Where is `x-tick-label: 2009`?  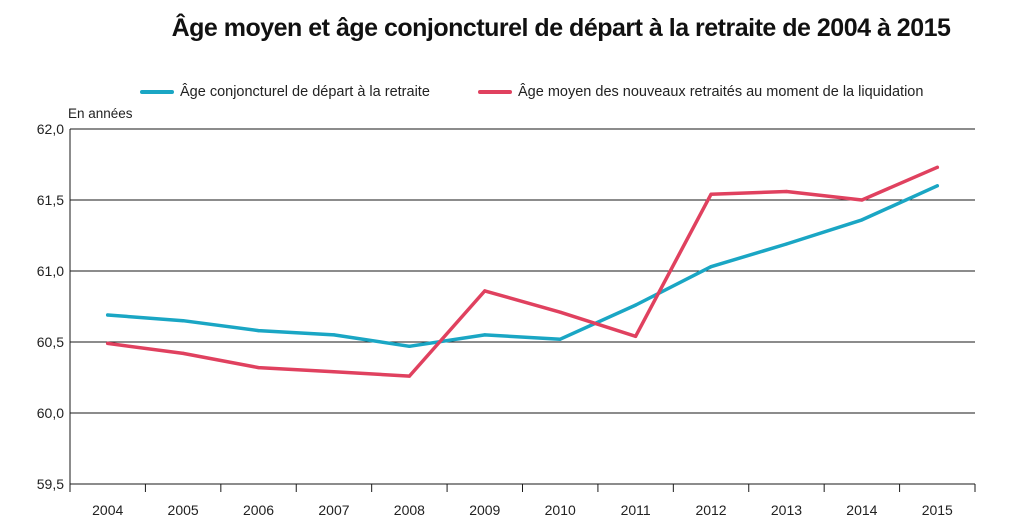 x-tick-label: 2009 is located at coordinates (484, 510).